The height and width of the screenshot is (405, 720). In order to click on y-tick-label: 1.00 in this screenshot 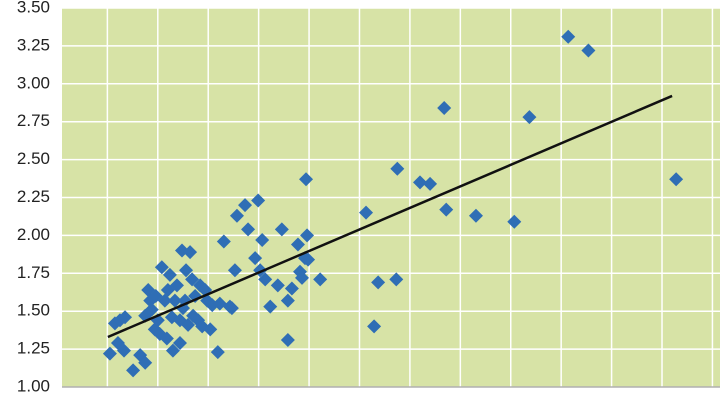, I will do `click(33, 385)`.